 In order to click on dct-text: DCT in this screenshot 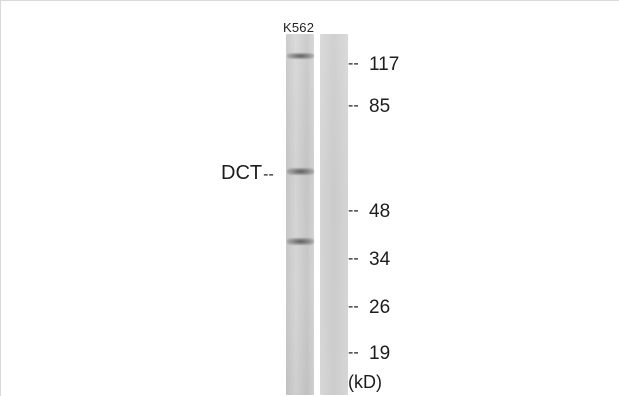, I will do `click(242, 173)`.